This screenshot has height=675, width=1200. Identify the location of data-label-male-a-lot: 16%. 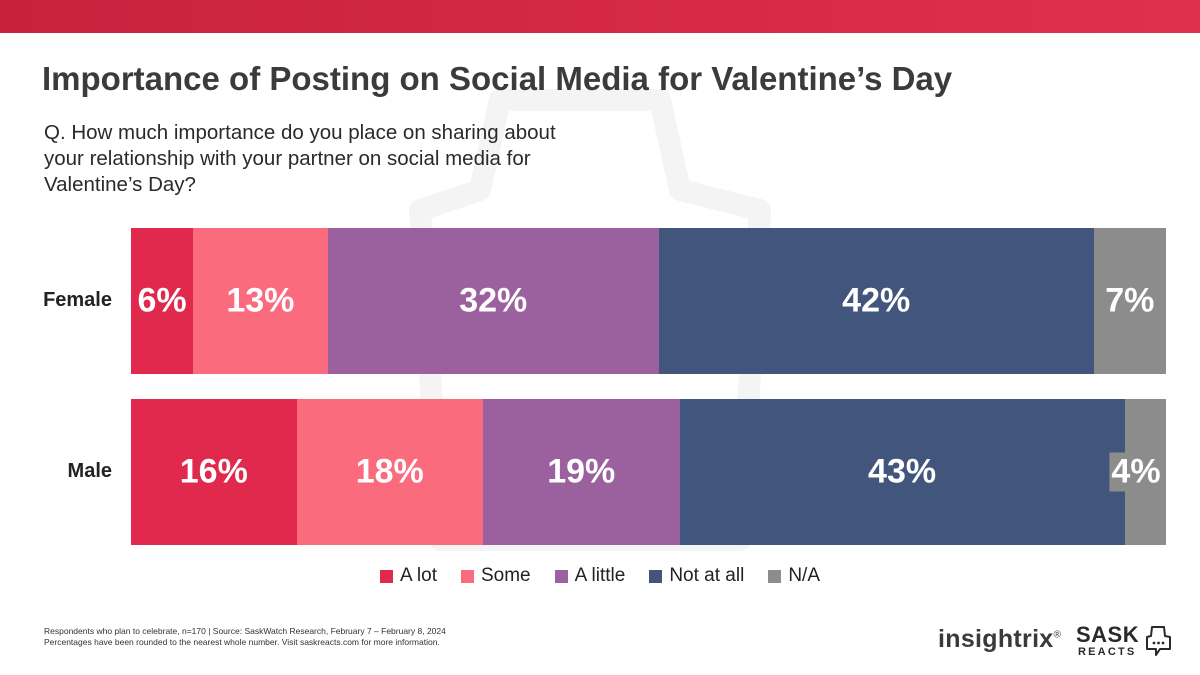
(213, 471).